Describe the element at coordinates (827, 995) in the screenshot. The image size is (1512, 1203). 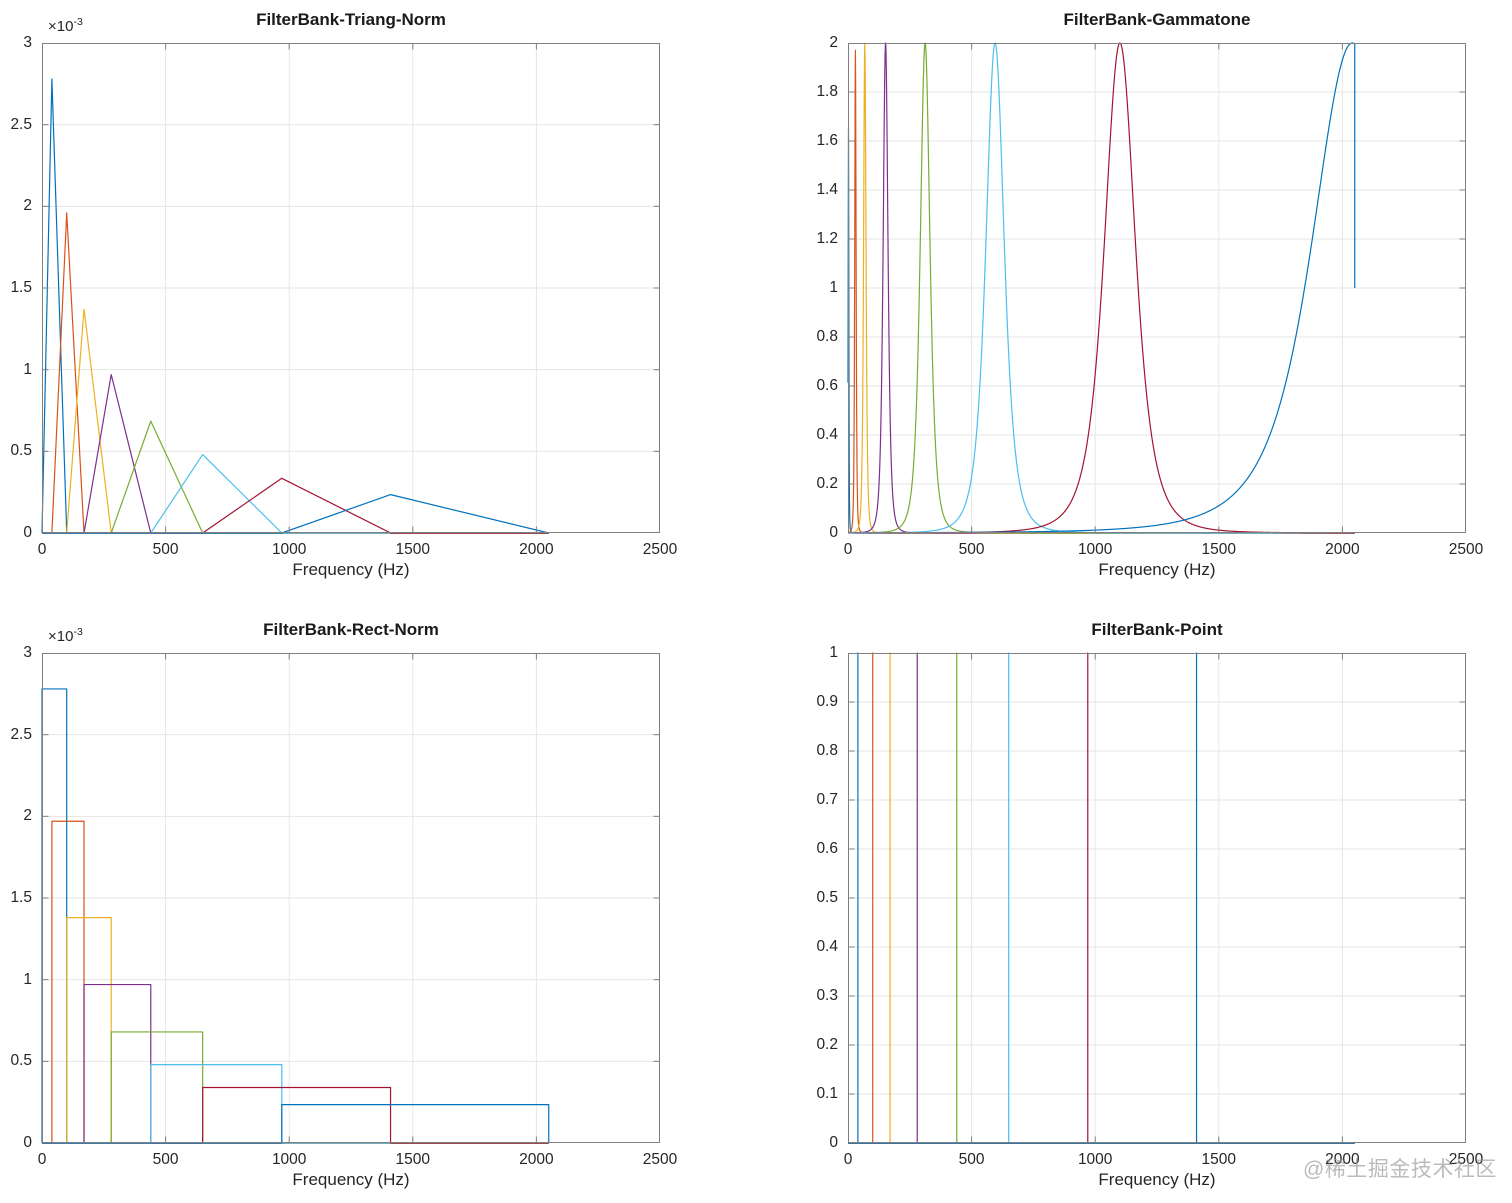
I see `y-tick-label: 0.3` at that location.